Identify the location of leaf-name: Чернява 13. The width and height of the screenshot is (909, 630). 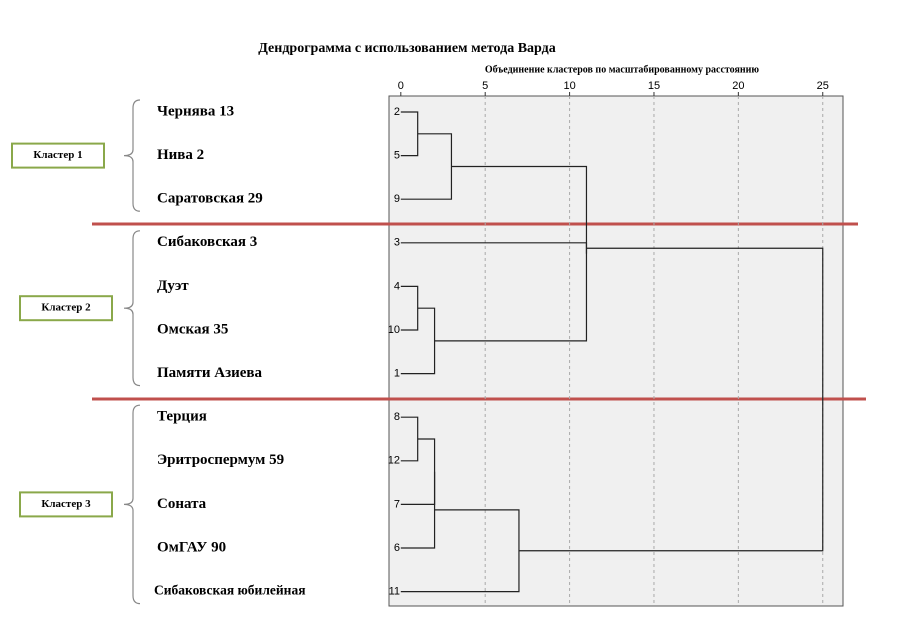
(195, 111).